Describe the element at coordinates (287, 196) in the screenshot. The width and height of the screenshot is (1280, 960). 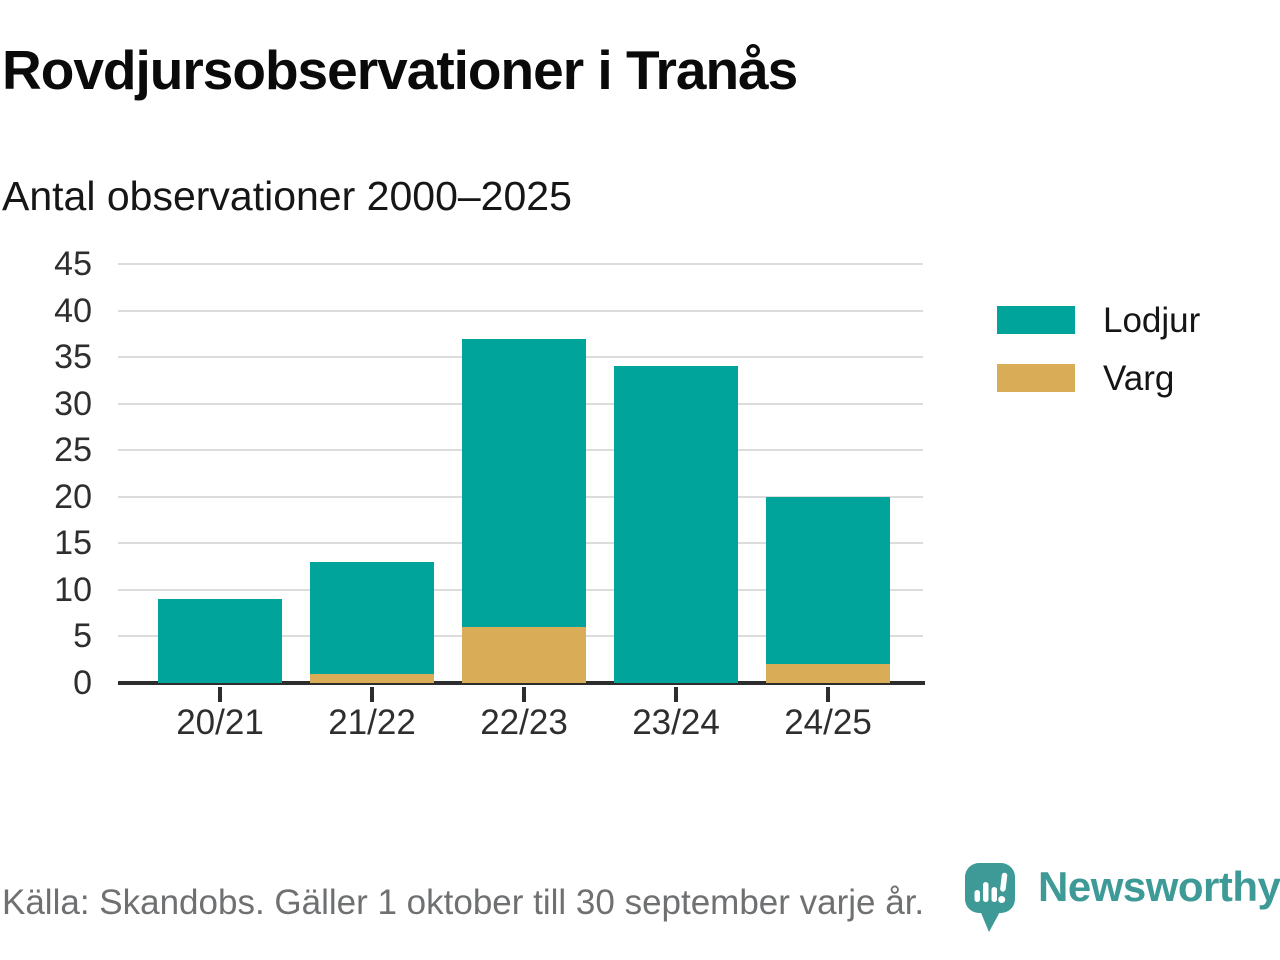
I see `page-subtitle: Antal observationer 2000–2025` at that location.